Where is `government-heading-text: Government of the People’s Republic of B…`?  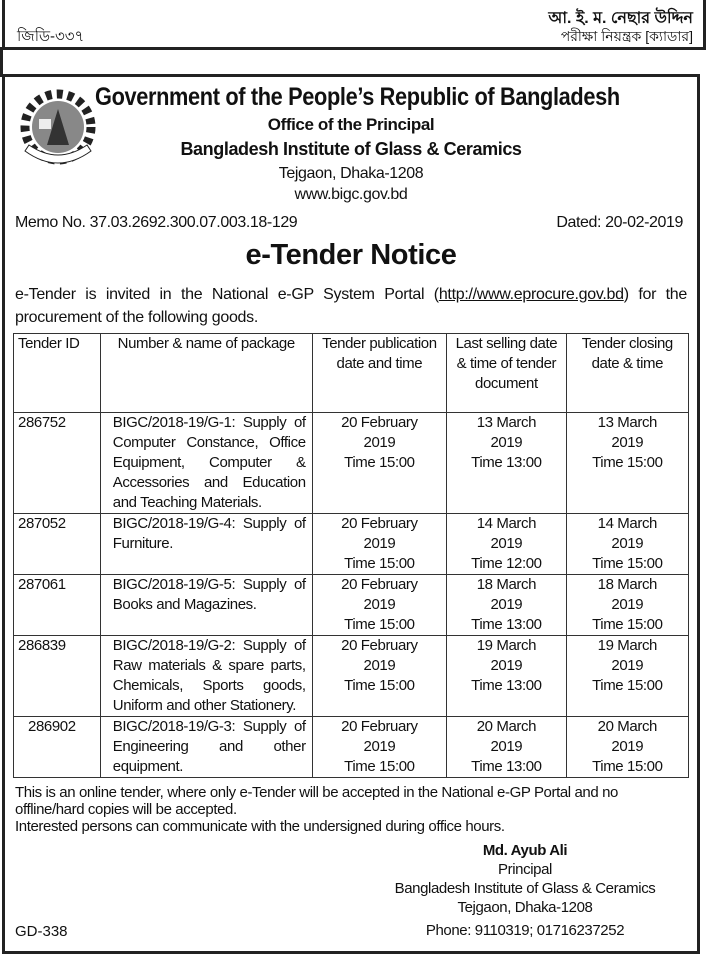 government-heading-text: Government of the People’s Republic of B… is located at coordinates (357, 97).